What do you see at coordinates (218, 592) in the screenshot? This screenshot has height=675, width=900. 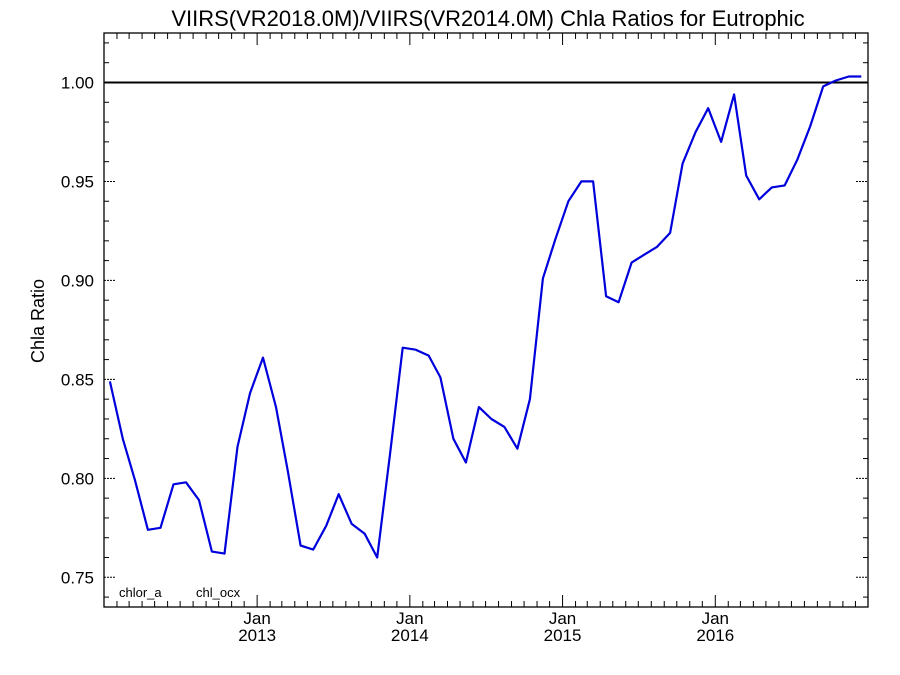 I see `legend-entry-chl-ocx: chl_ocx` at bounding box center [218, 592].